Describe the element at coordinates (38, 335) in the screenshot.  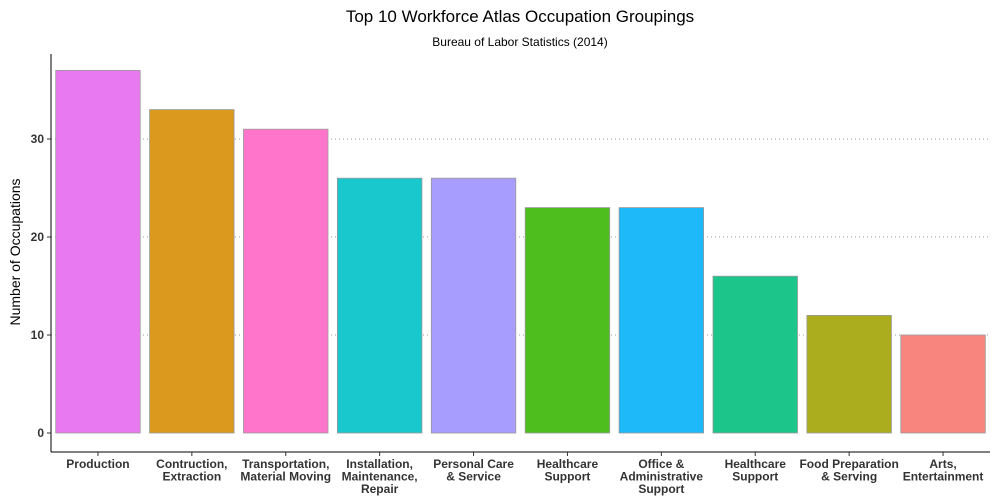
I see `y-tick-label-10: 10` at that location.